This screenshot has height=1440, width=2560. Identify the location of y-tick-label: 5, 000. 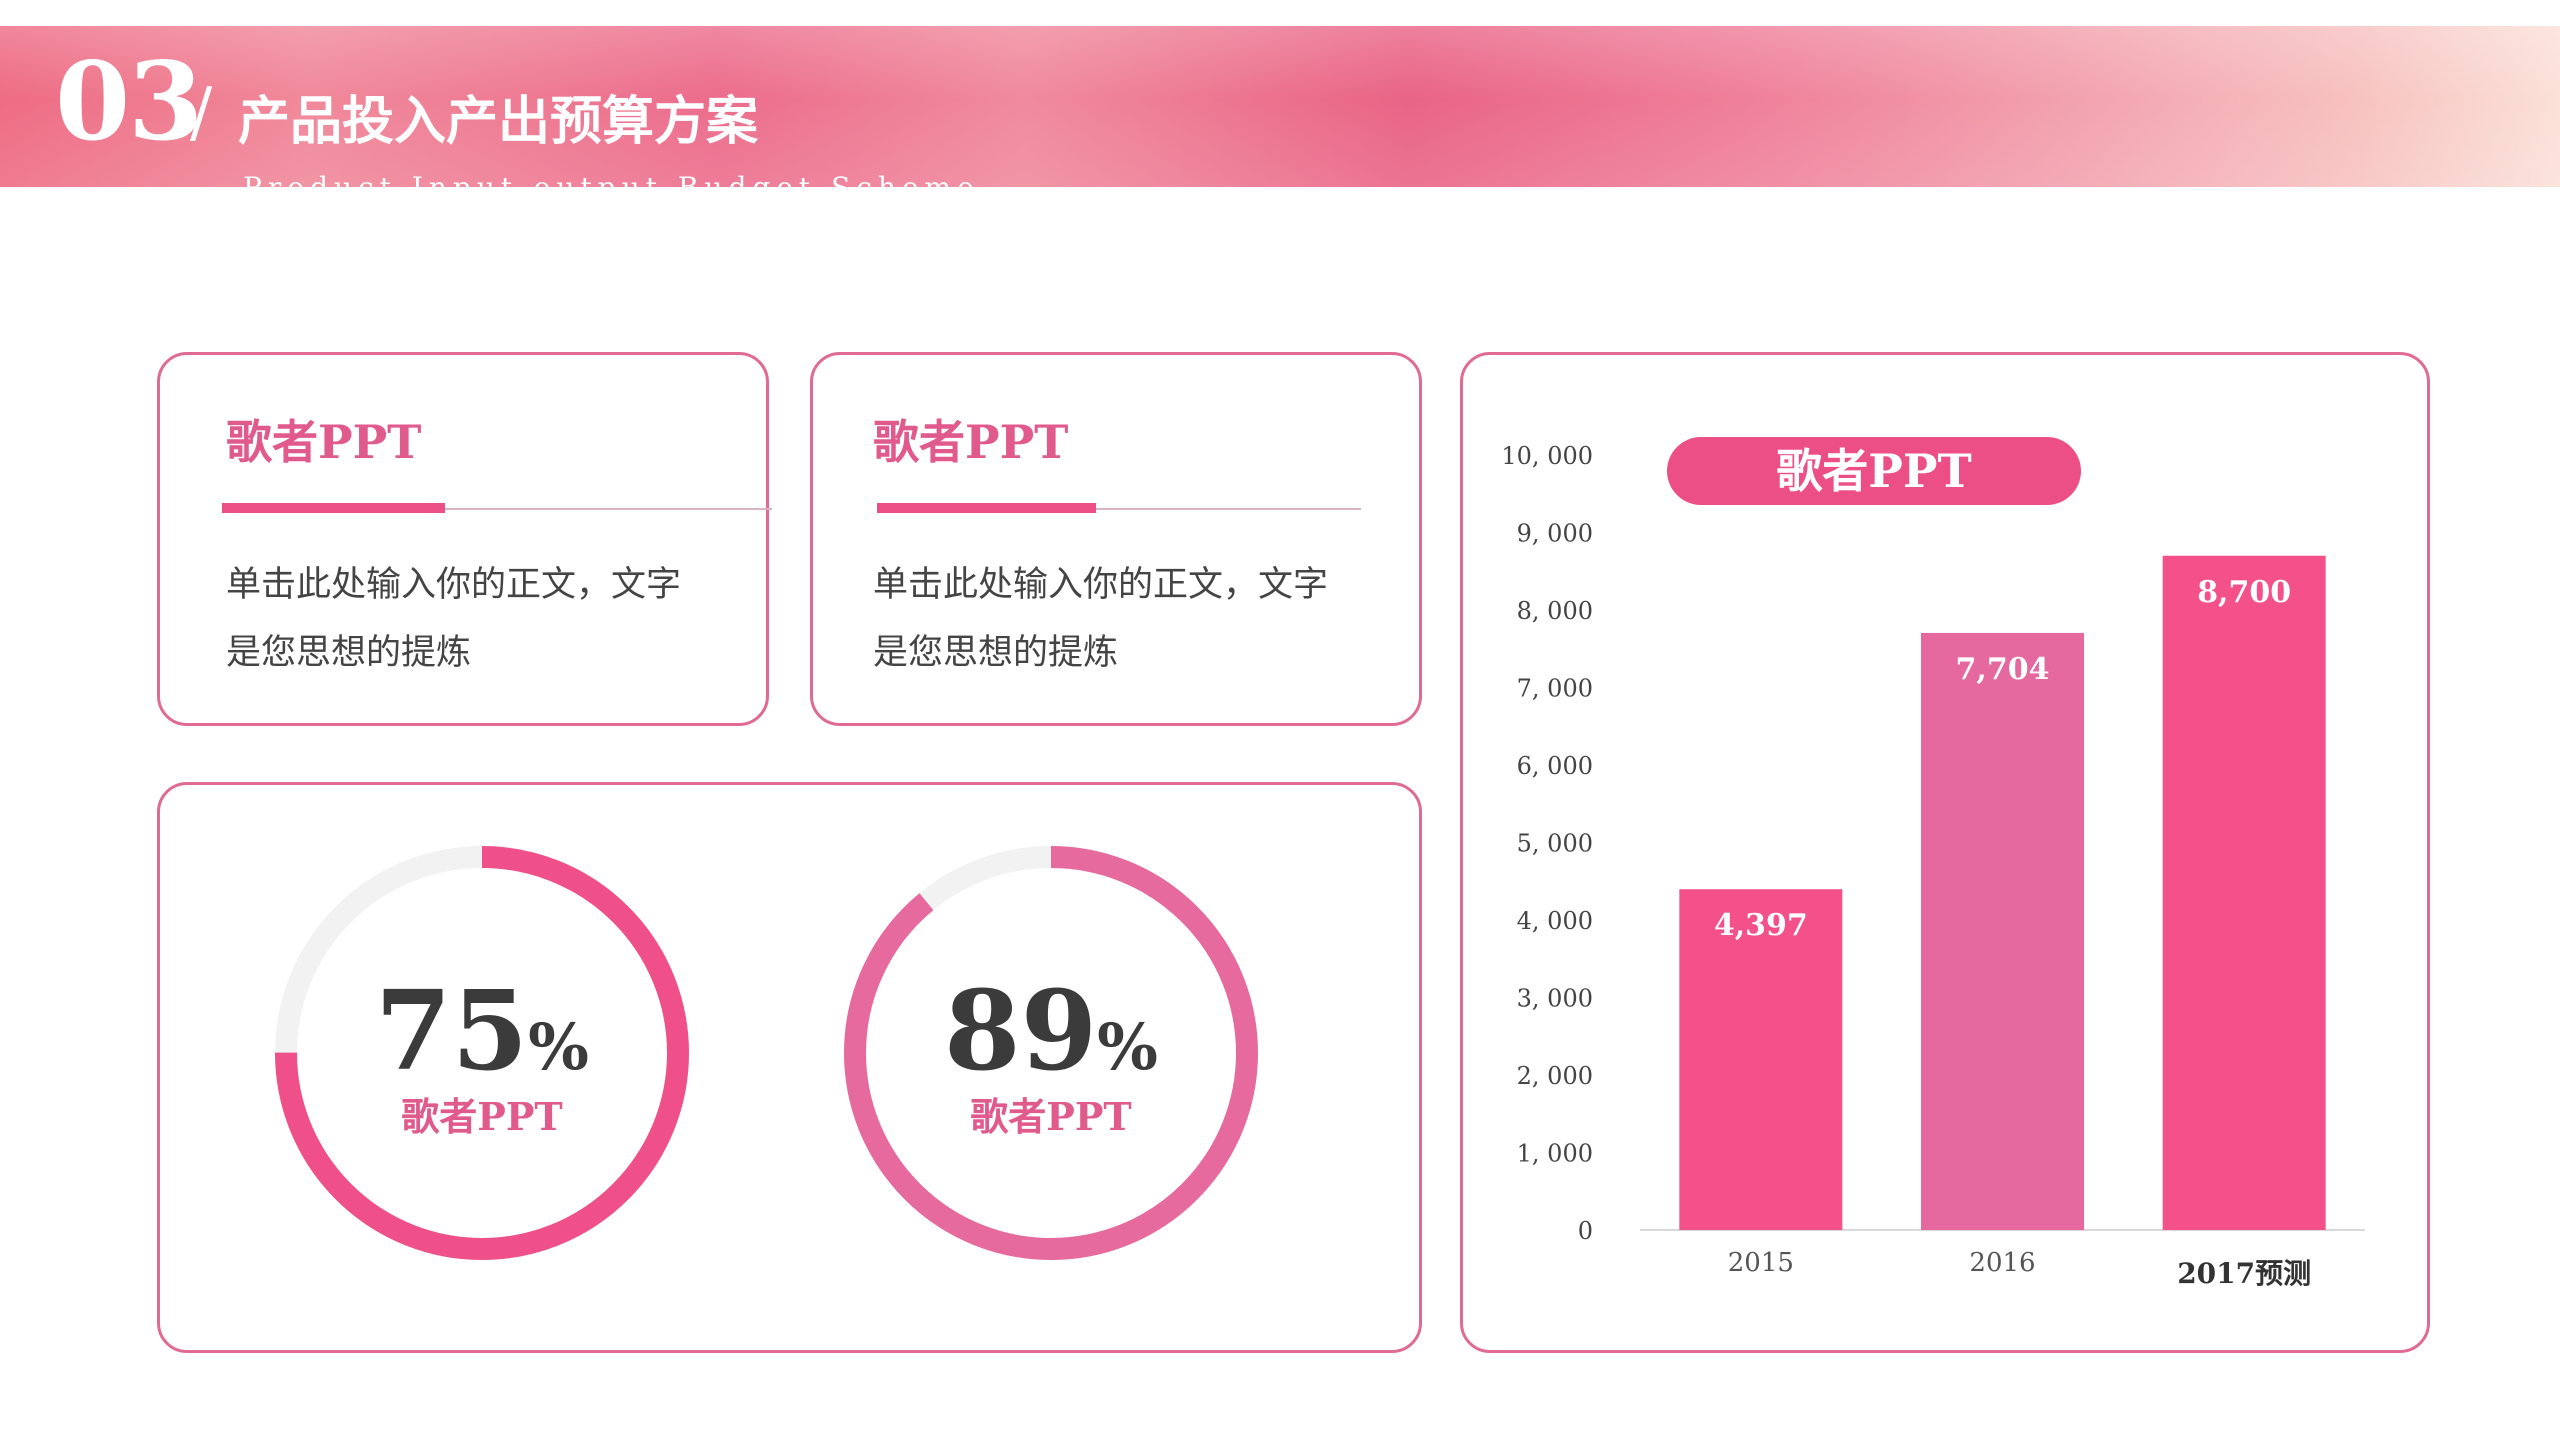
(1555, 844).